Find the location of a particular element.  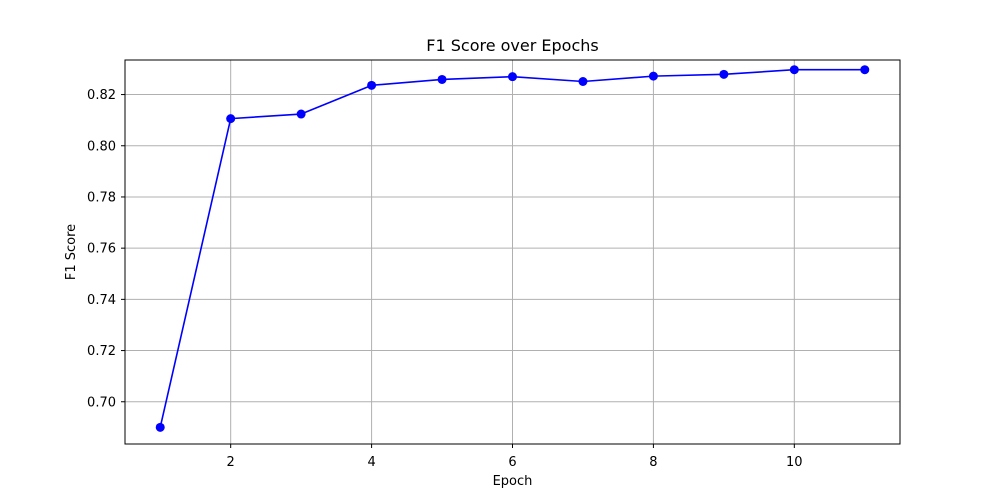

x-tick-label: 6 is located at coordinates (512, 462).